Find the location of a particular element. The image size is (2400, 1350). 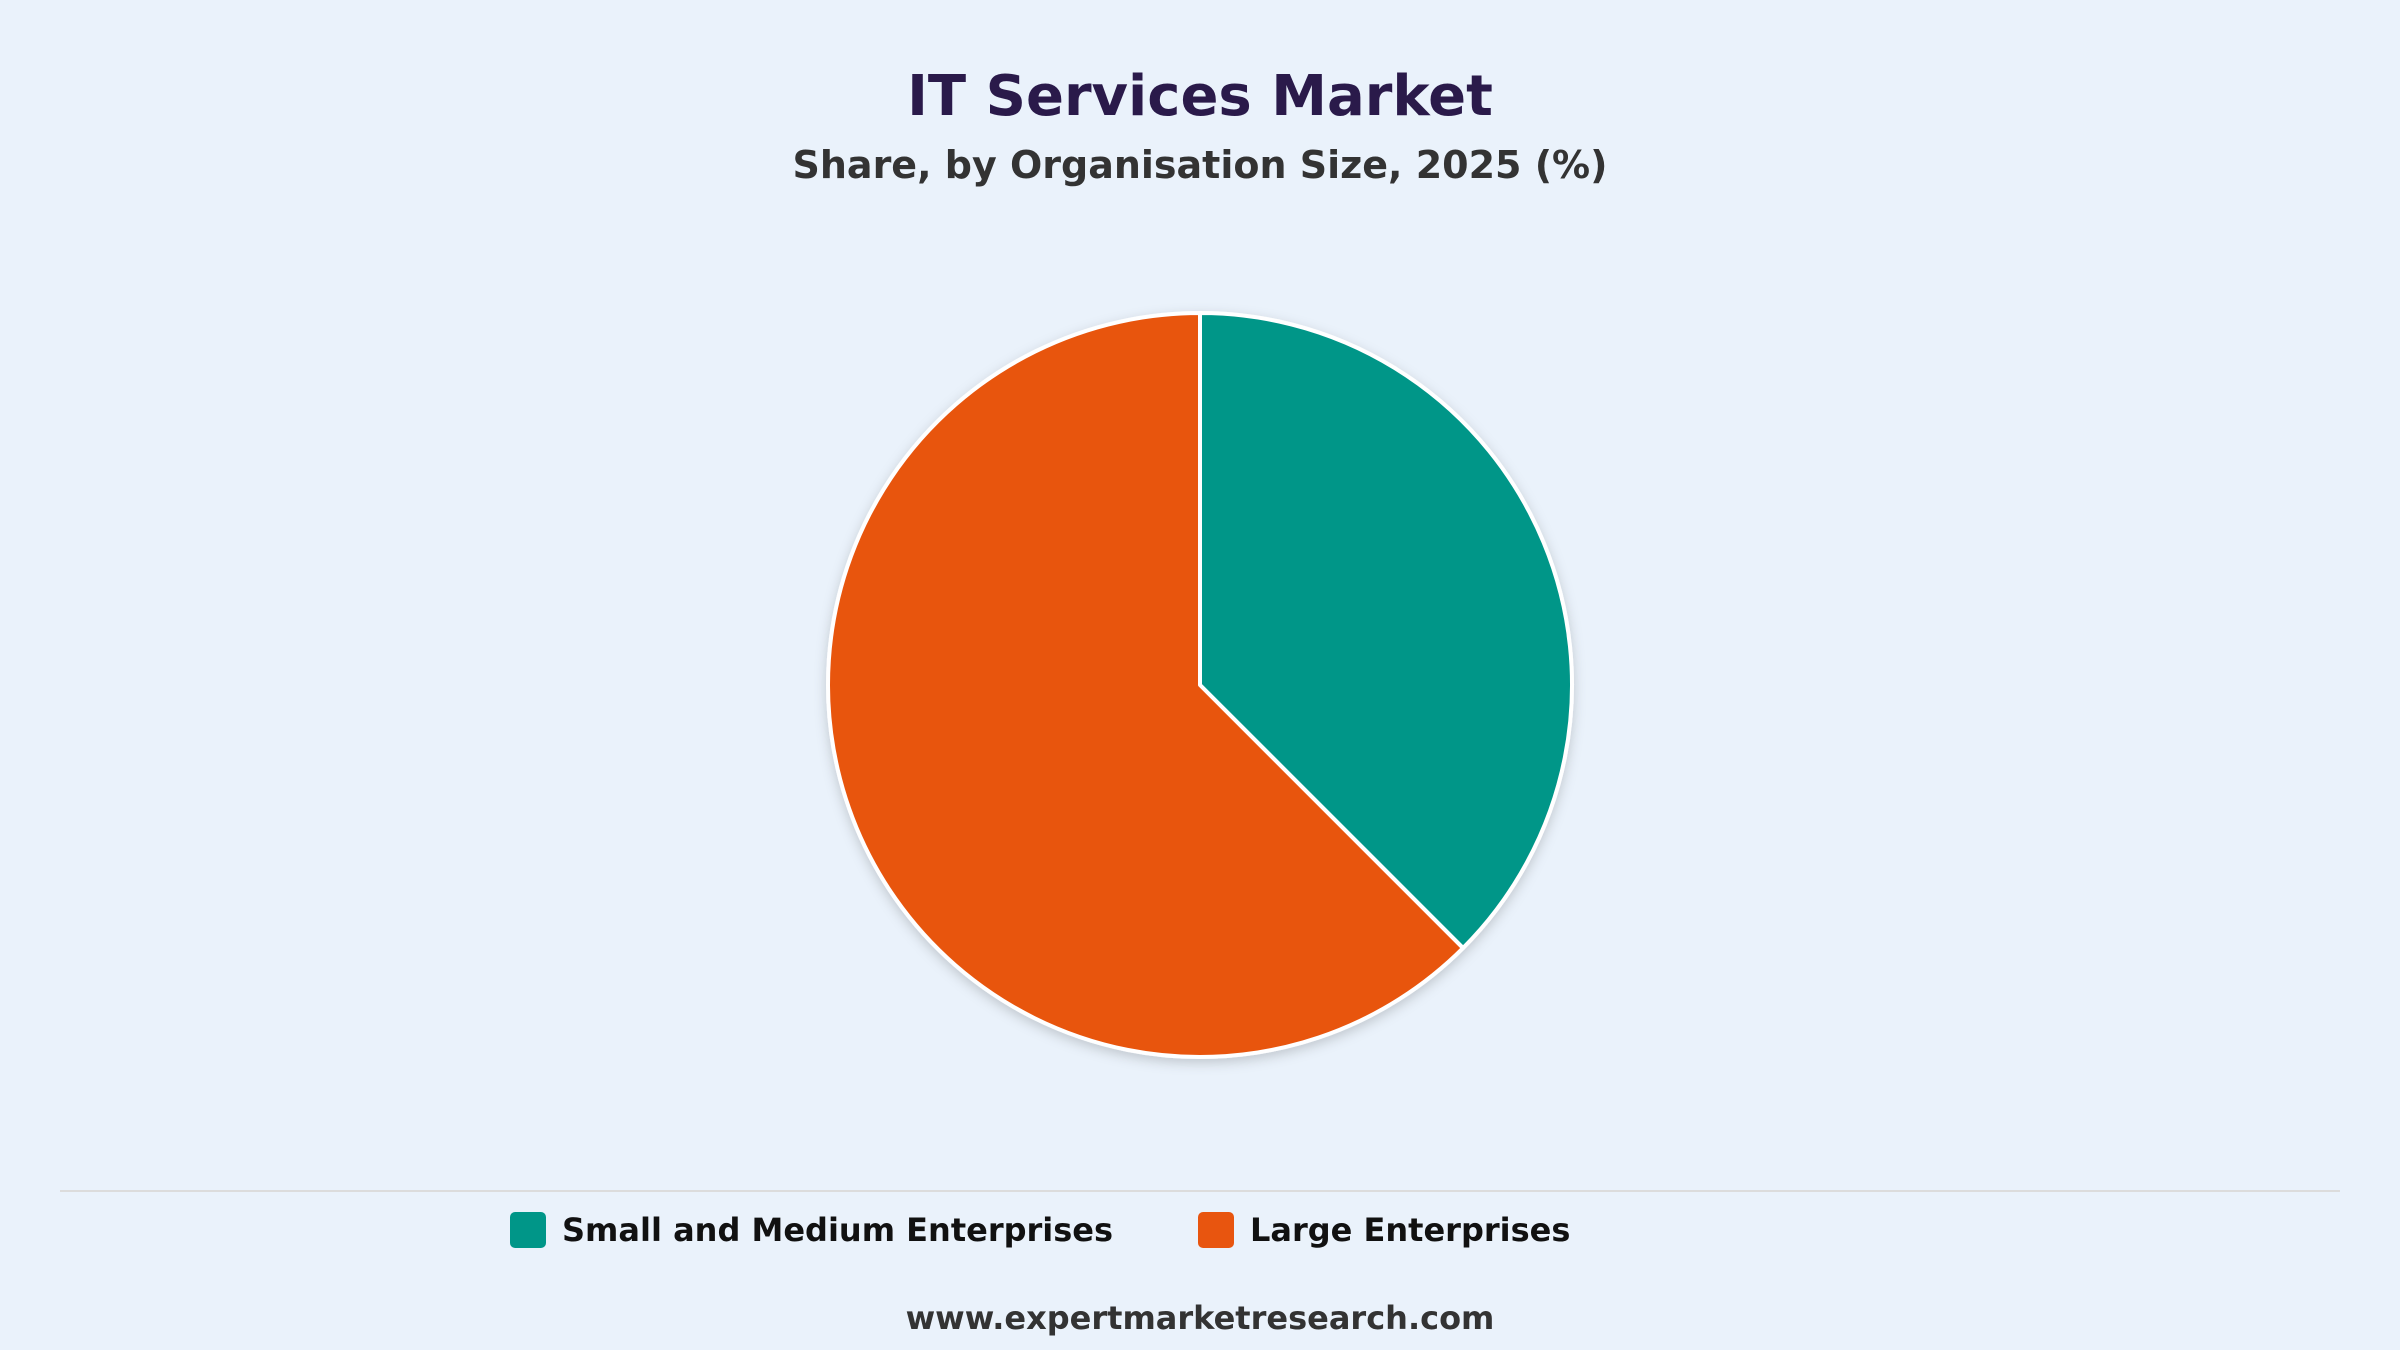

legend-swatch-large-enterprises is located at coordinates (1216, 1230).